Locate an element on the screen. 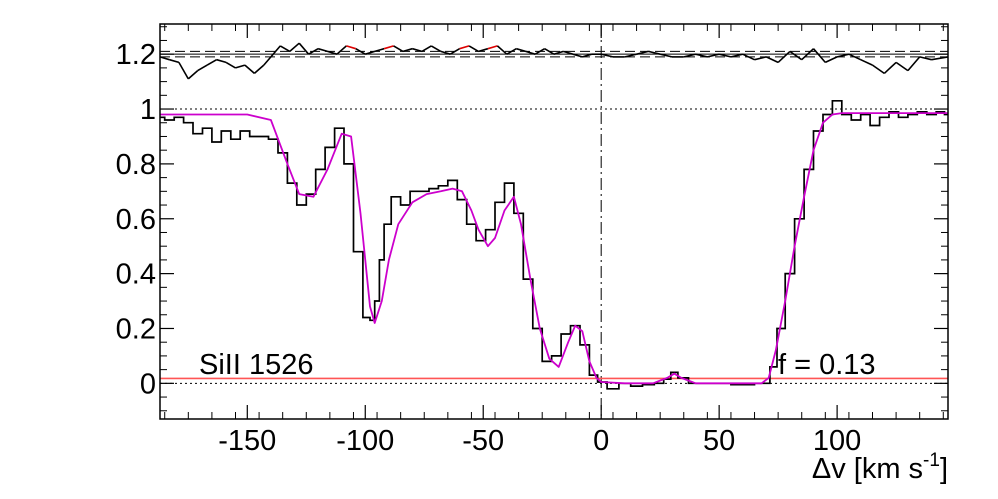 This screenshot has width=998, height=499. y-tick-label: 0 is located at coordinates (148, 384).